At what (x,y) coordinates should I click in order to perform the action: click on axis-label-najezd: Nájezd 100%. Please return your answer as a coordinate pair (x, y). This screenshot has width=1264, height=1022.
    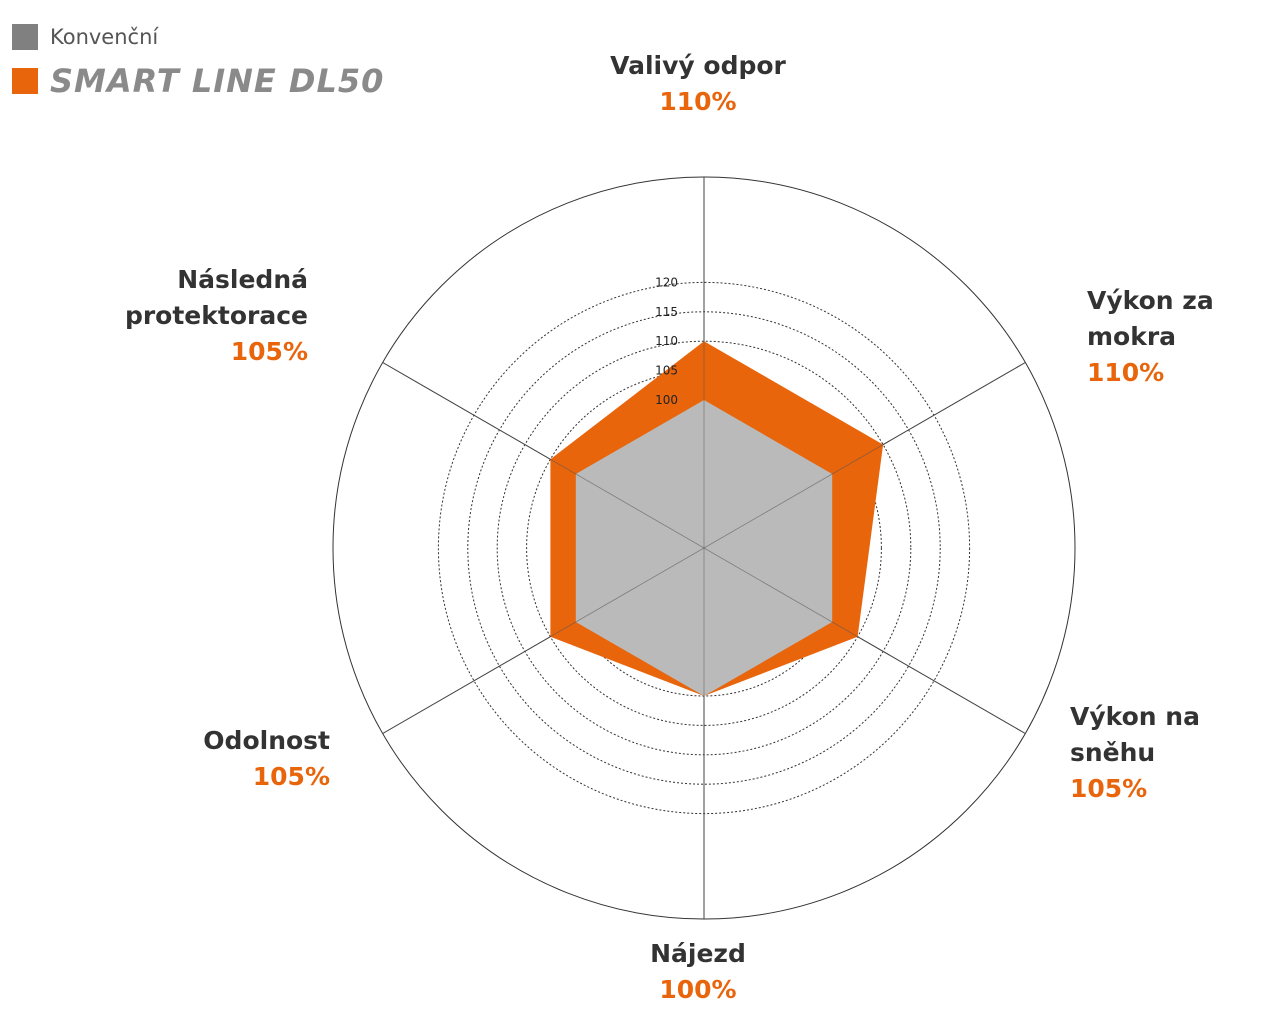
    Looking at the image, I should click on (698, 972).